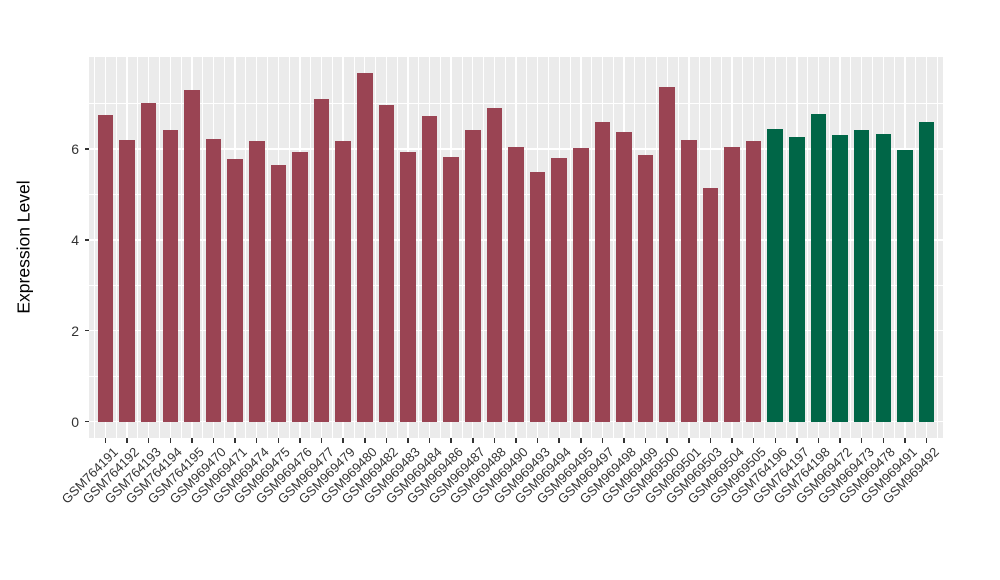 This screenshot has width=1000, height=580. I want to click on y-tick-label: 6, so click(75, 148).